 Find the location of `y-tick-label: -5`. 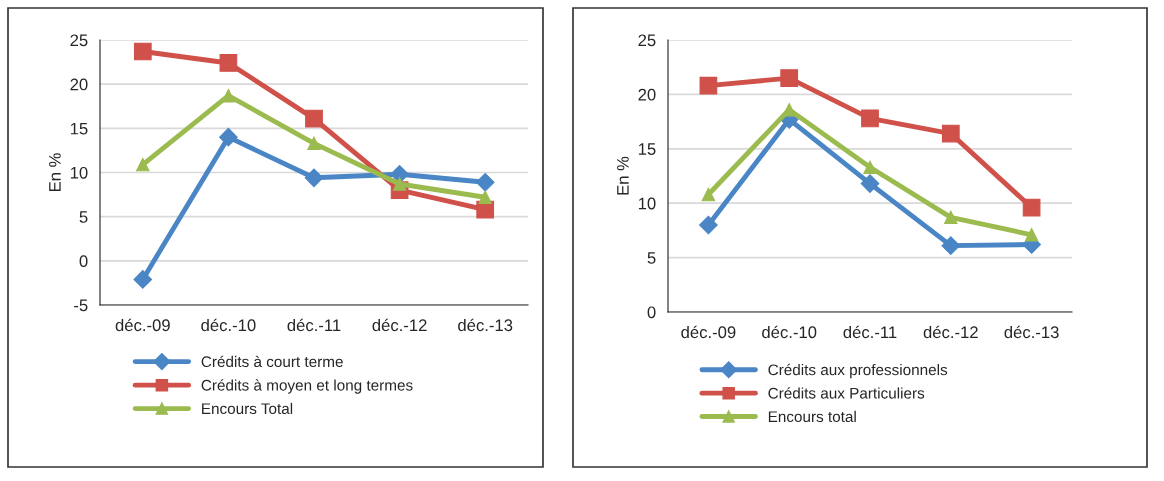

y-tick-label: -5 is located at coordinates (81, 305).